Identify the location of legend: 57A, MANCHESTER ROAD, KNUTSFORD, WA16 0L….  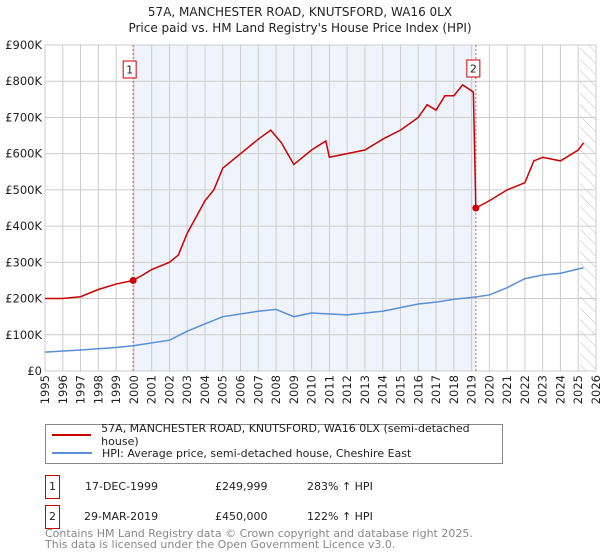
(274, 443).